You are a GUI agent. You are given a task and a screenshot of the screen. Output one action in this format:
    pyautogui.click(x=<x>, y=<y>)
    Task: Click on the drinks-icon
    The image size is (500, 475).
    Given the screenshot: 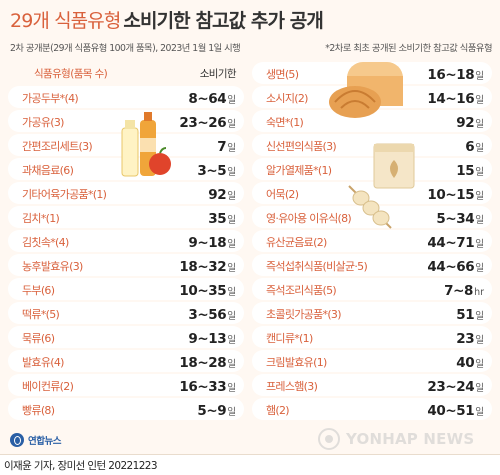 What is the action you would take?
    pyautogui.click(x=146, y=144)
    